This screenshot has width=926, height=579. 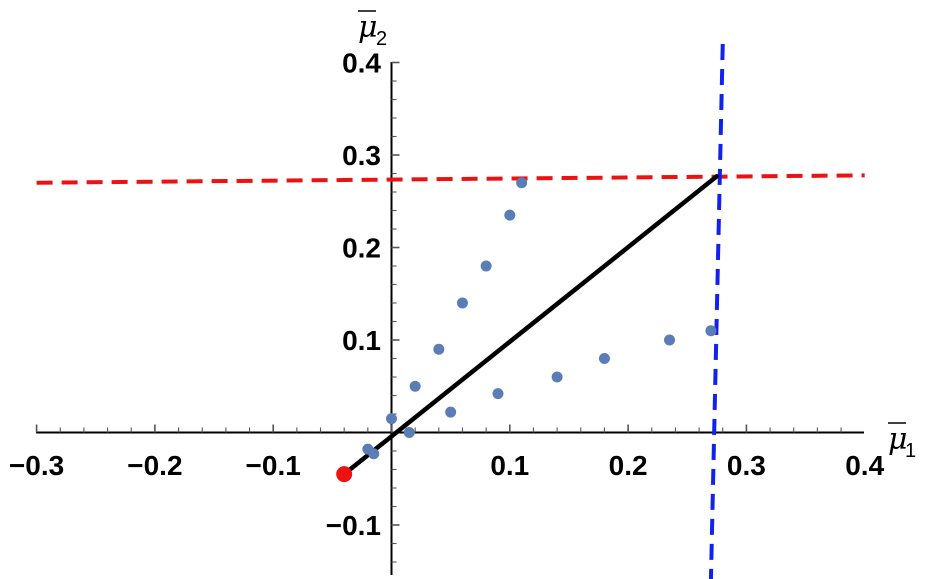 I want to click on y-tick-label: 0.1, so click(x=361, y=340).